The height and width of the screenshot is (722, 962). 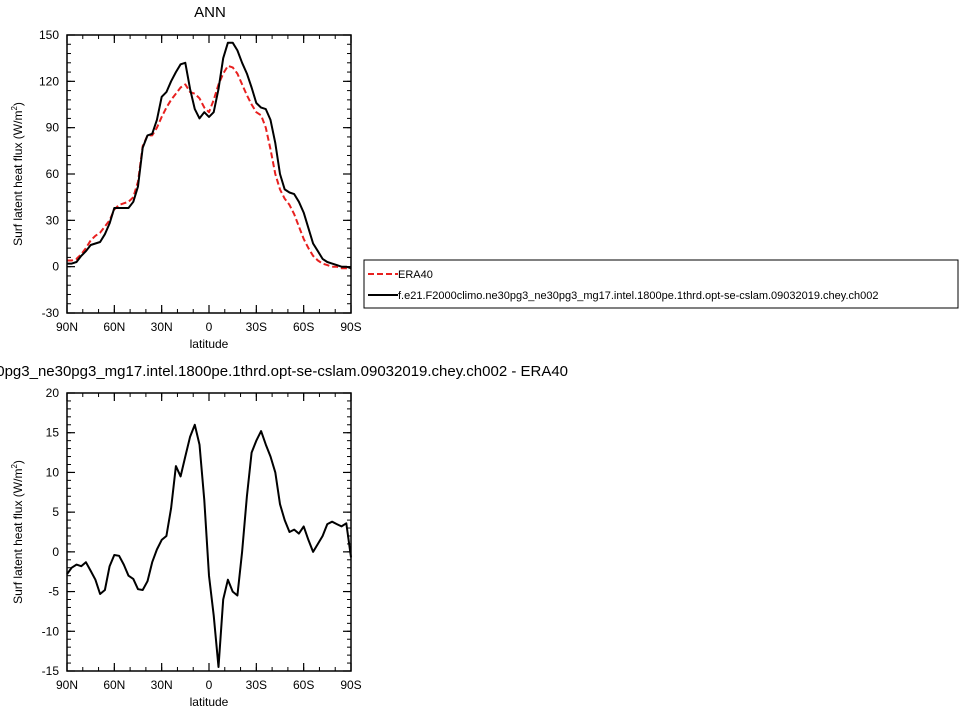 What do you see at coordinates (209, 344) in the screenshot?
I see `chart0-x-axis-label: latitude` at bounding box center [209, 344].